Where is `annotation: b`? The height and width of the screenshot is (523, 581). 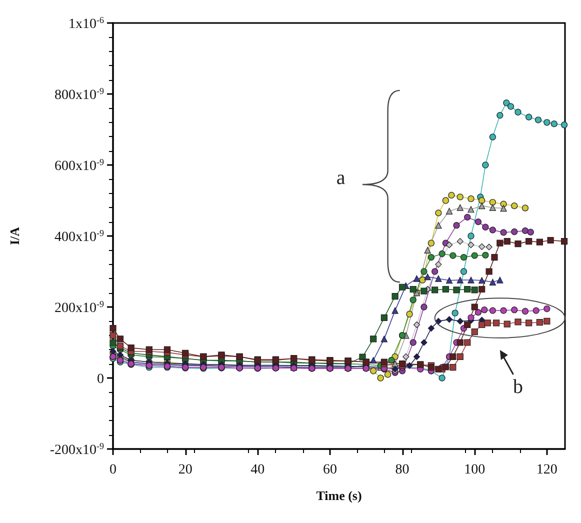
annotation: b is located at coordinates (517, 387).